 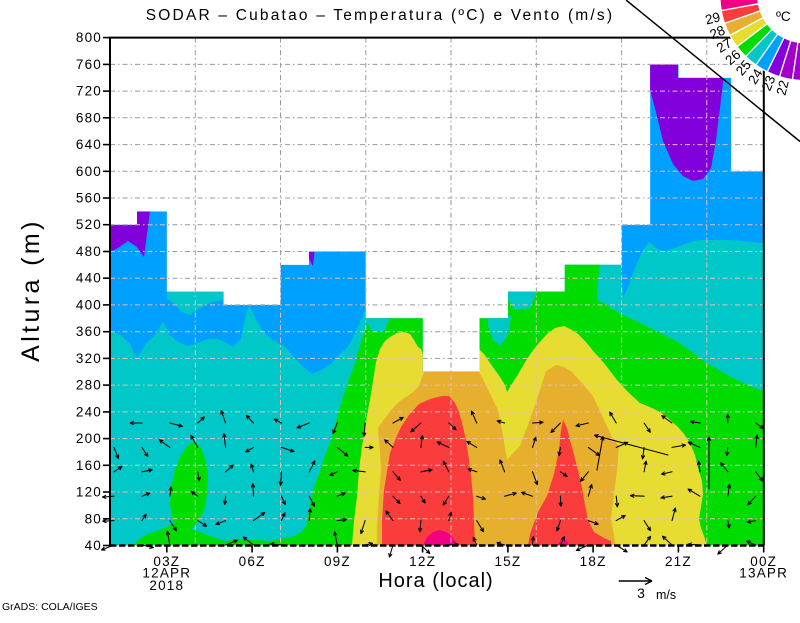 What do you see at coordinates (507, 561) in the screenshot?
I see `svg-text: 15Z` at bounding box center [507, 561].